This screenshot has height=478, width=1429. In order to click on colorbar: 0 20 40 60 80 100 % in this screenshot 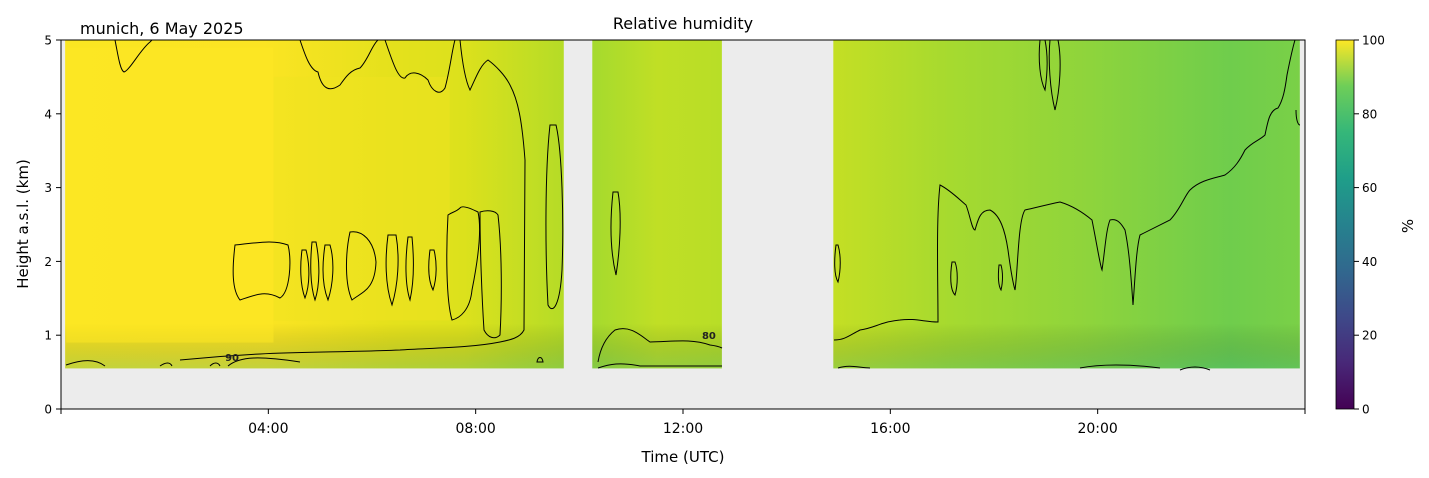, I will do `click(1376, 225)`.